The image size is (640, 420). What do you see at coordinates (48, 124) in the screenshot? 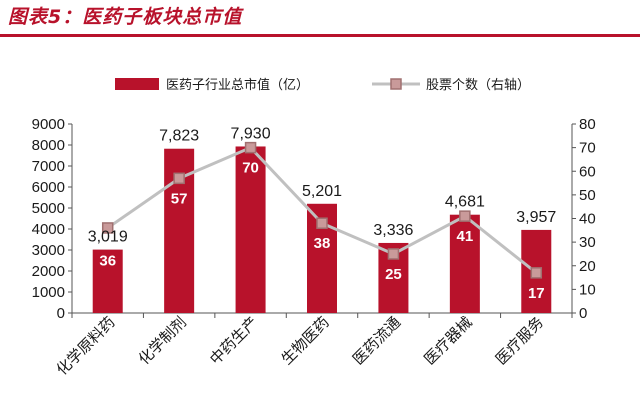
I see `y-left-tick-label: 9000` at bounding box center [48, 124].